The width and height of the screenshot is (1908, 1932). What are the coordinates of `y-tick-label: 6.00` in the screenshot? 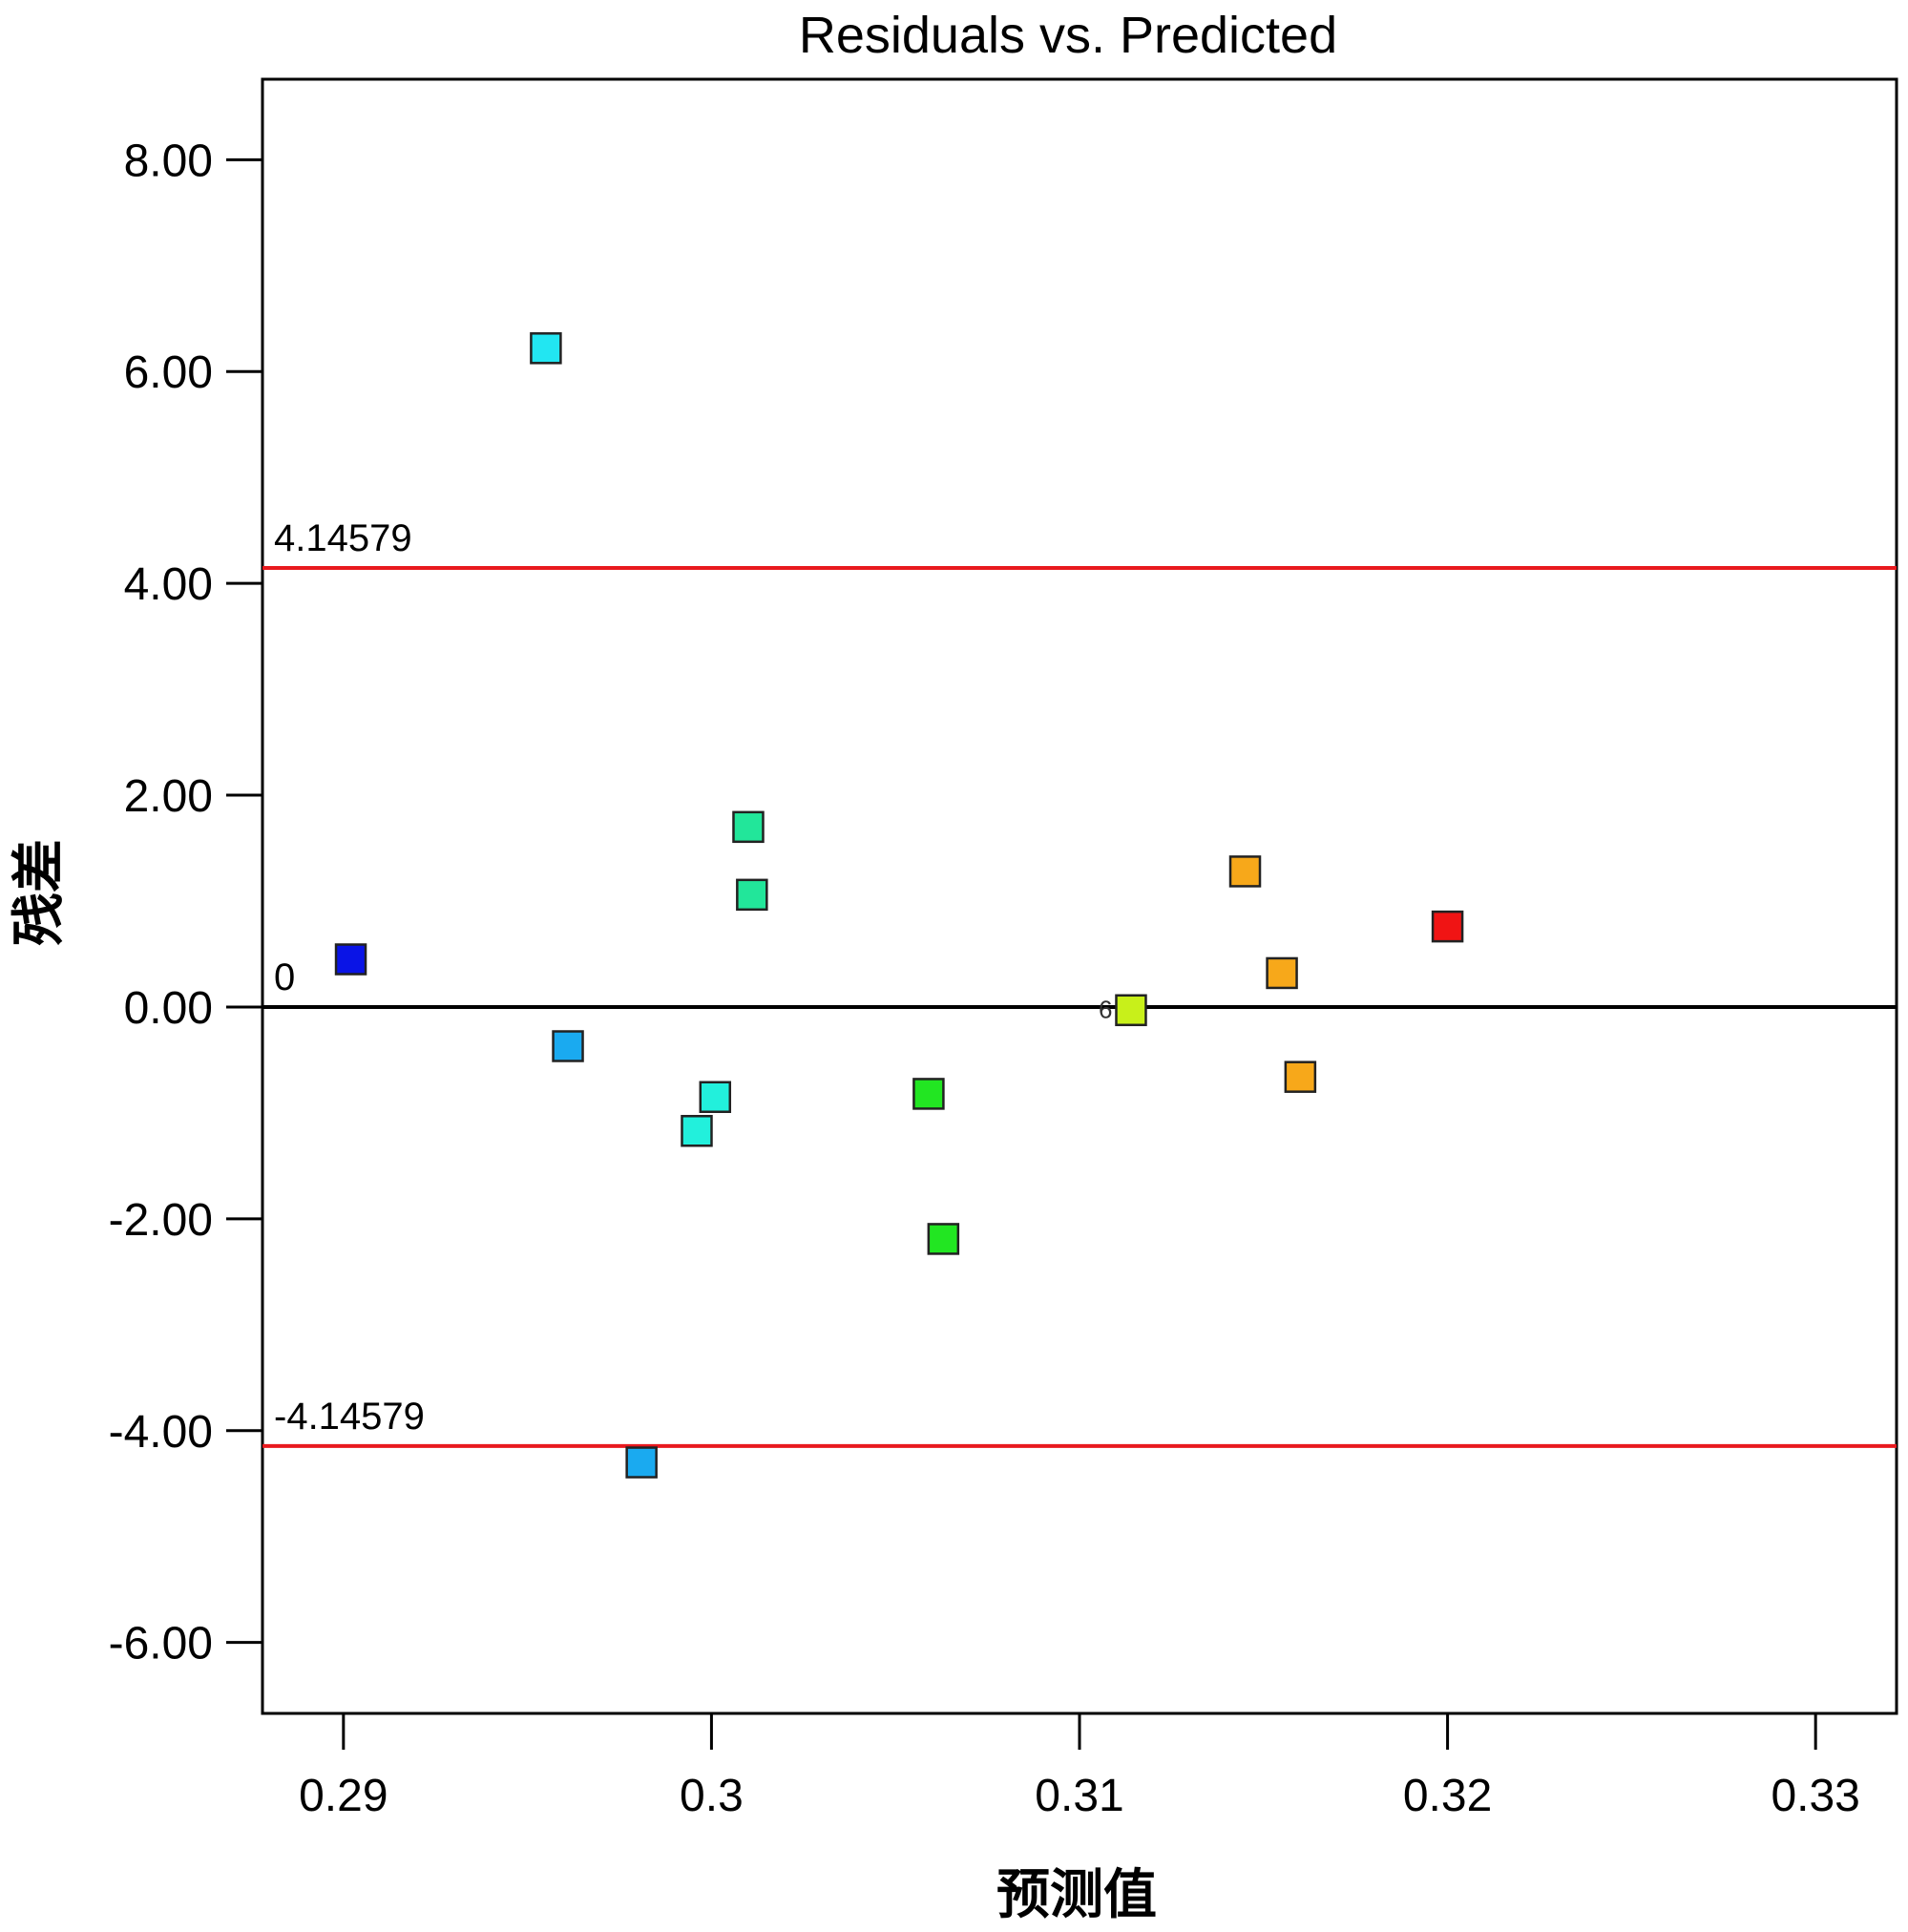 It's located at (168, 372).